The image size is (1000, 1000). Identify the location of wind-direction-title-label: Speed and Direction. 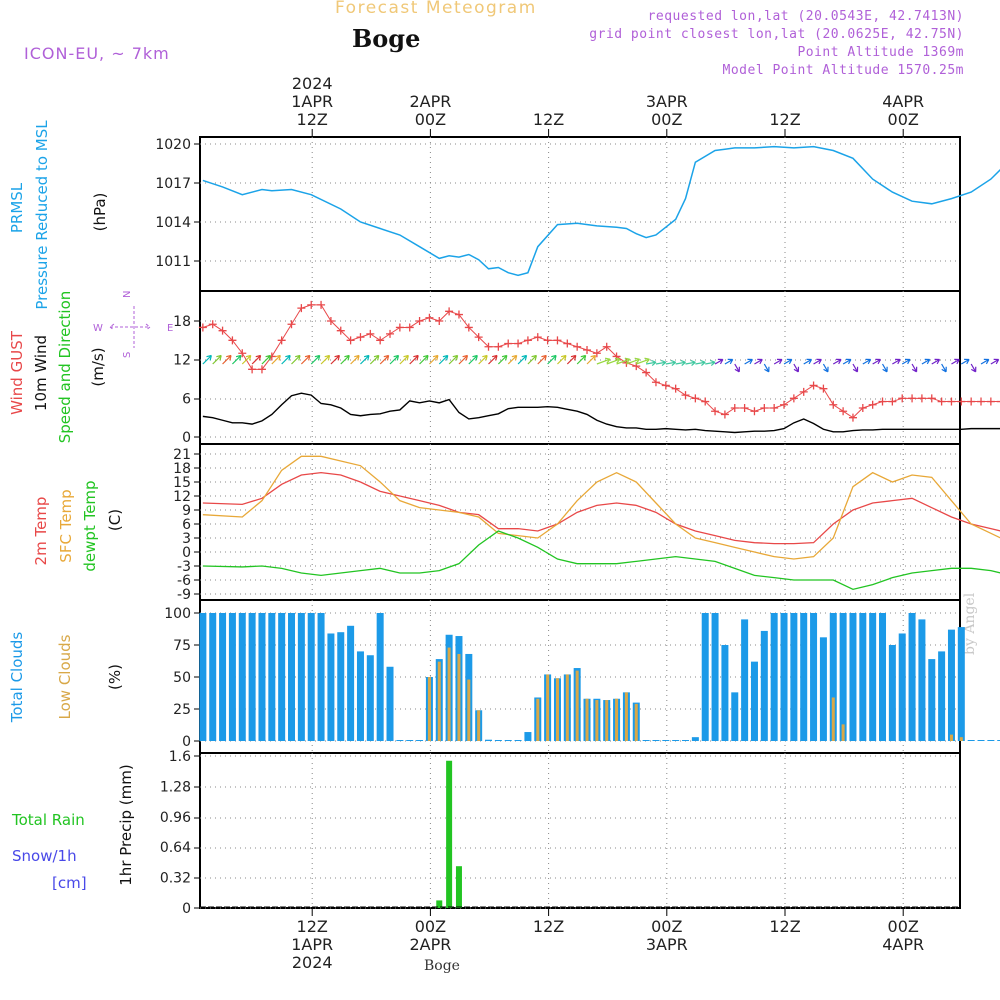
(65, 367).